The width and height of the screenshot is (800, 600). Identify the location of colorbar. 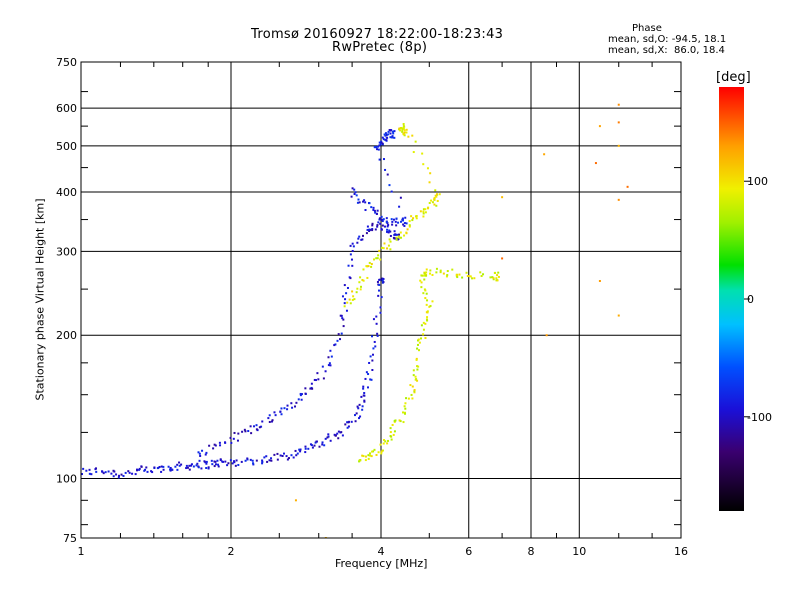
(731, 299).